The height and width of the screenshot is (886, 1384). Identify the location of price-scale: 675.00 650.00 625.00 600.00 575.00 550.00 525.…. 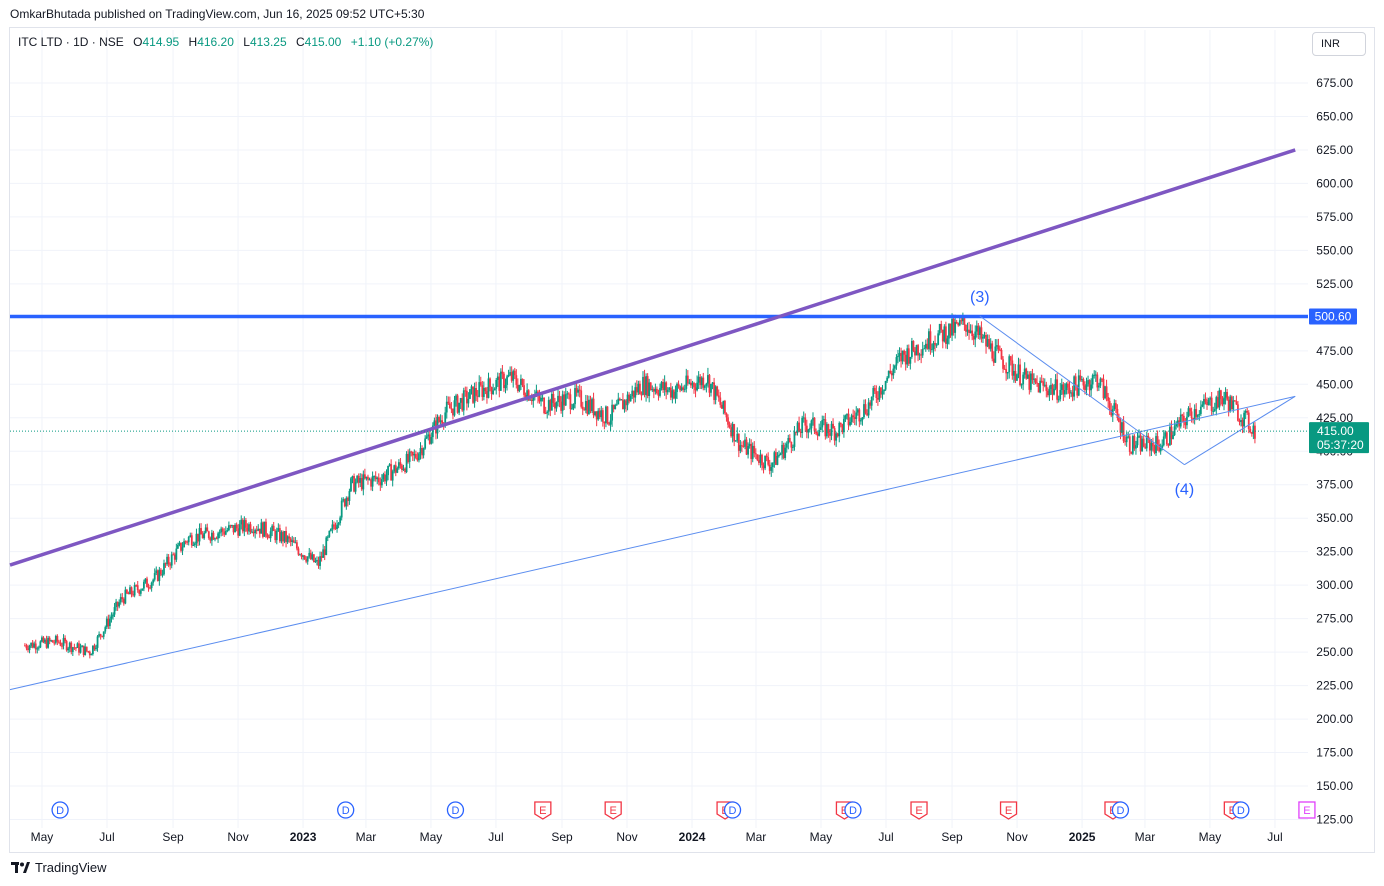
(1339, 451).